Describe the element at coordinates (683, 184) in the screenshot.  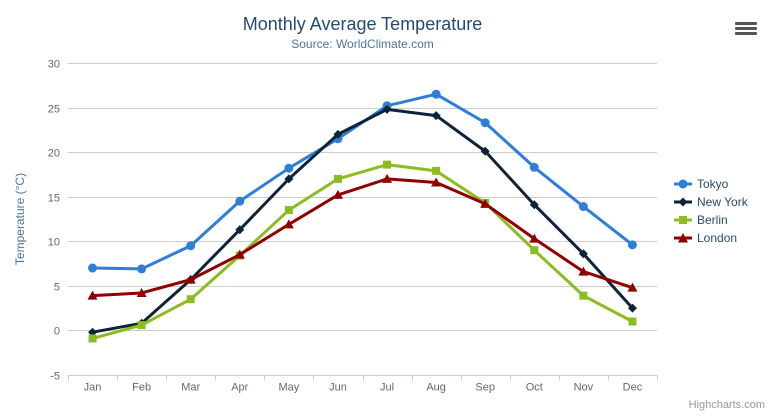
I see `circle-legend-marker-icon` at that location.